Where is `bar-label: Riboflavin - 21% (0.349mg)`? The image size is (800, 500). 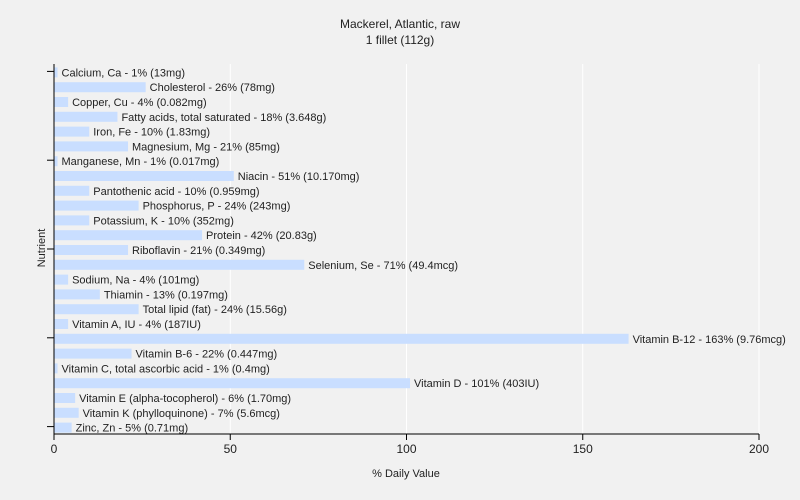
bar-label: Riboflavin - 21% (0.349mg) is located at coordinates (198, 251).